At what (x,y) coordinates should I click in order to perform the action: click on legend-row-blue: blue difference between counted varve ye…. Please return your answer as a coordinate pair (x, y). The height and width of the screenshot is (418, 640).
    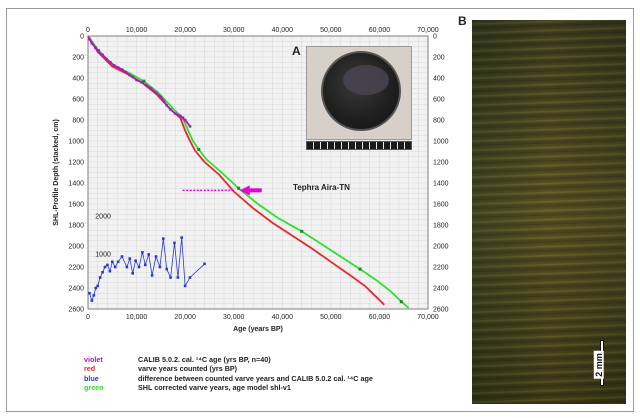
    Looking at the image, I should click on (228, 378).